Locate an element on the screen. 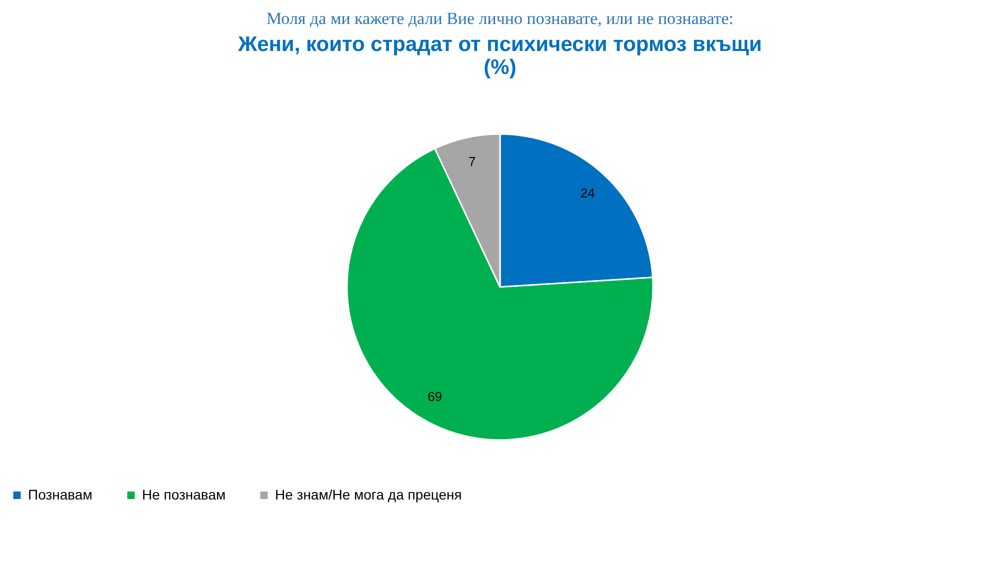 Image resolution: width=1000 pixels, height=563 pixels. data-label: 24 is located at coordinates (587, 193).